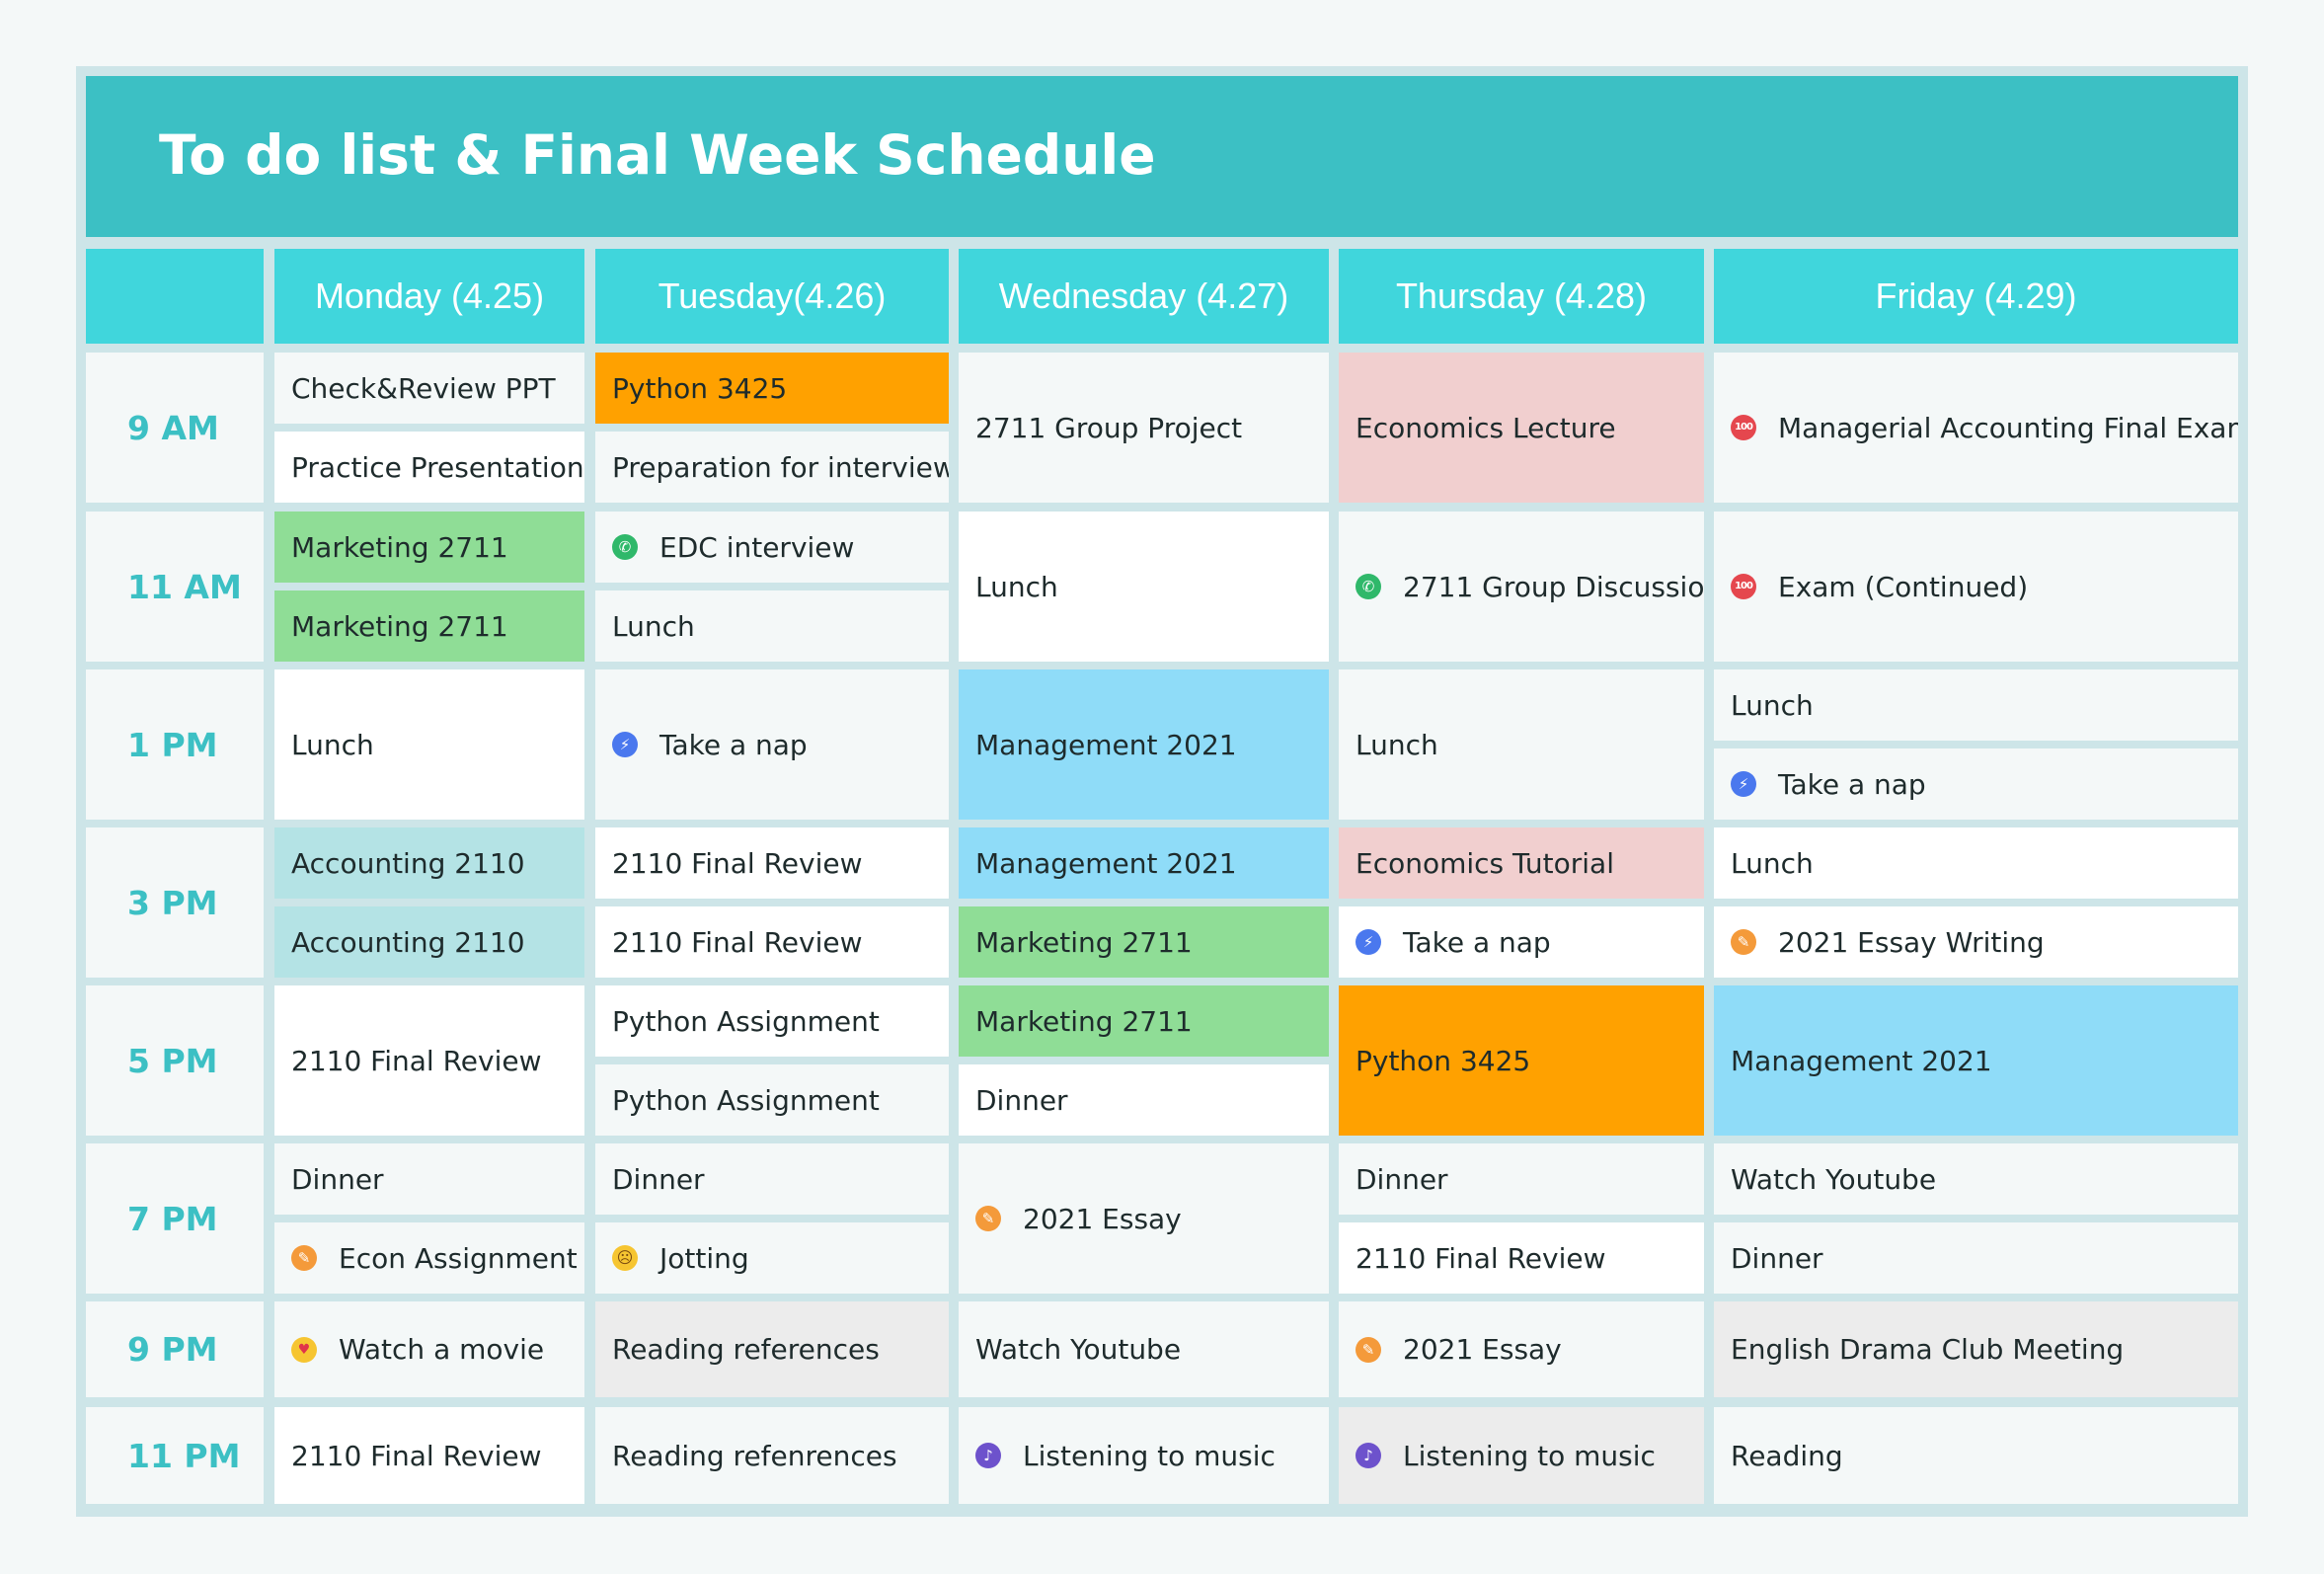  Describe the element at coordinates (1976, 1349) in the screenshot. I see `task-cell: English Drama Club Meeting` at that location.